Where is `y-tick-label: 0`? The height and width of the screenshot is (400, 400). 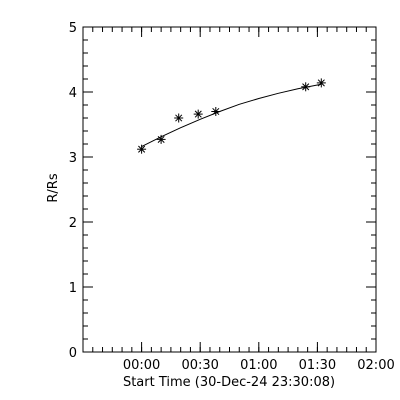
y-tick-label: 0 is located at coordinates (73, 353).